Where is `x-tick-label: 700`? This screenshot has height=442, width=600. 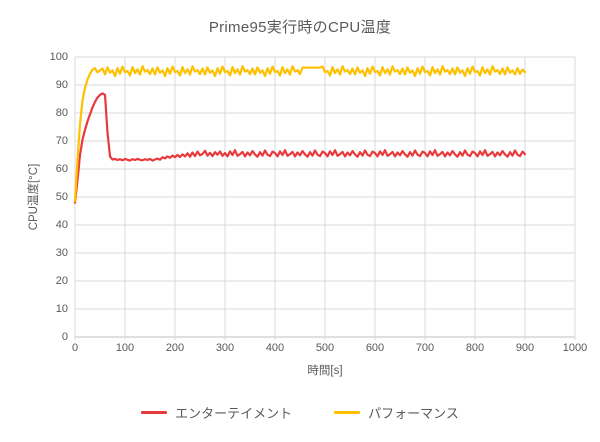 x-tick-label: 700 is located at coordinates (425, 348).